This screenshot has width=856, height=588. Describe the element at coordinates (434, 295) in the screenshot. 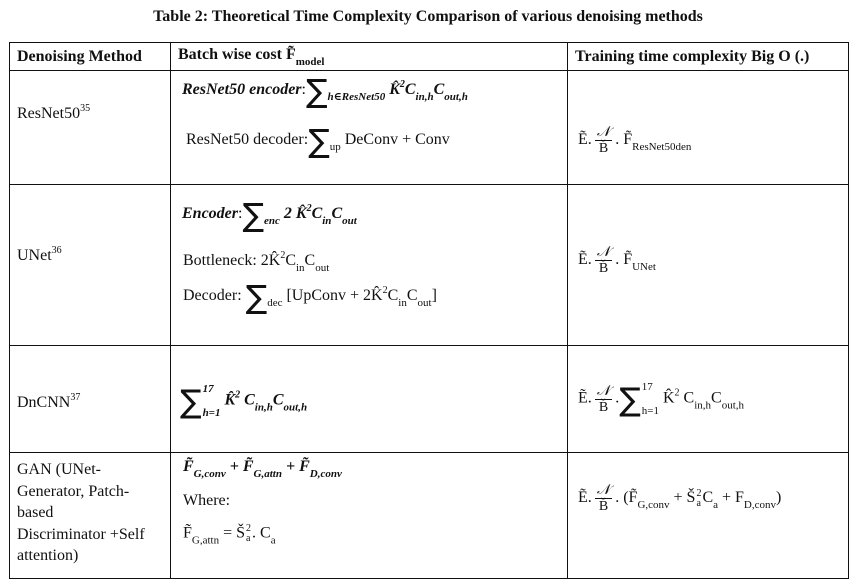

I see `term: ]` at that location.